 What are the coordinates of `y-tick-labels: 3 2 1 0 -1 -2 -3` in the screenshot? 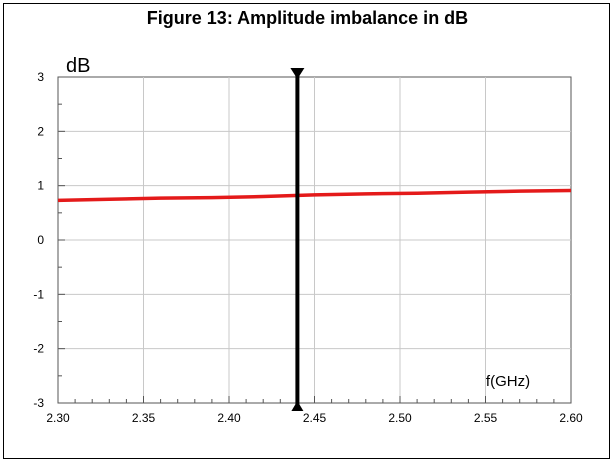 It's located at (38, 240).